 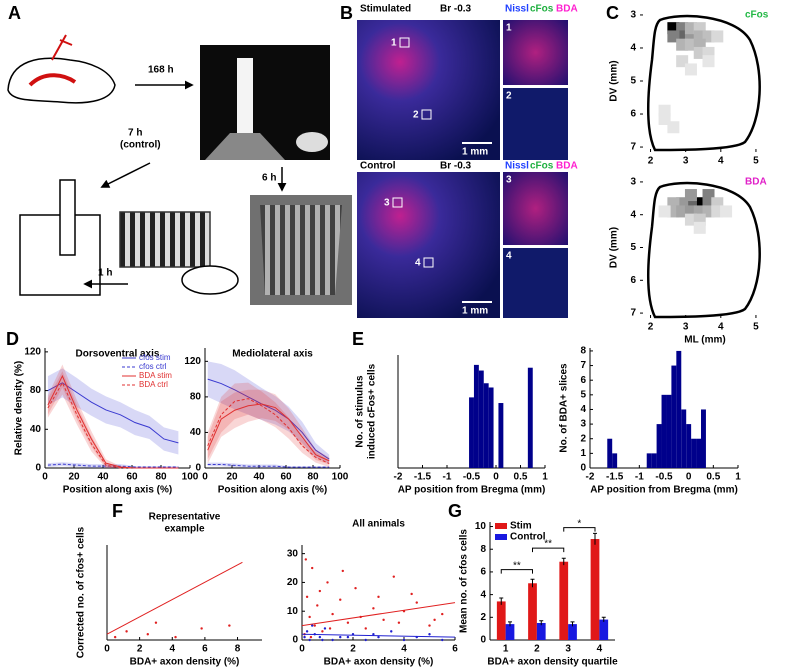 What do you see at coordinates (464, 581) in the screenshot?
I see `y-axis-label: Mean no. of cfos cells` at bounding box center [464, 581].